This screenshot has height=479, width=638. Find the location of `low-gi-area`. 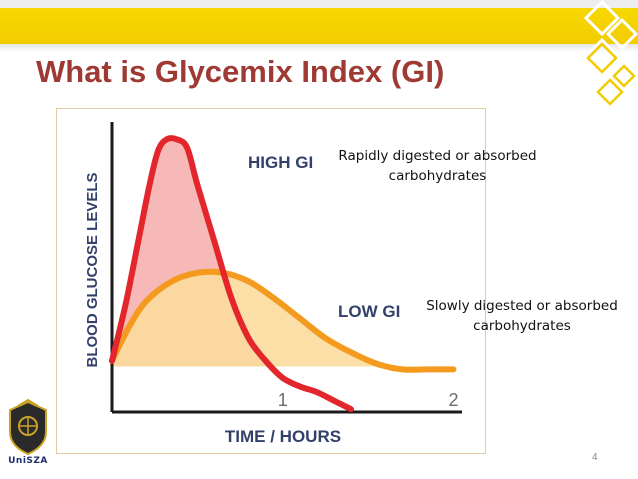

low-gi-area is located at coordinates (283, 320).